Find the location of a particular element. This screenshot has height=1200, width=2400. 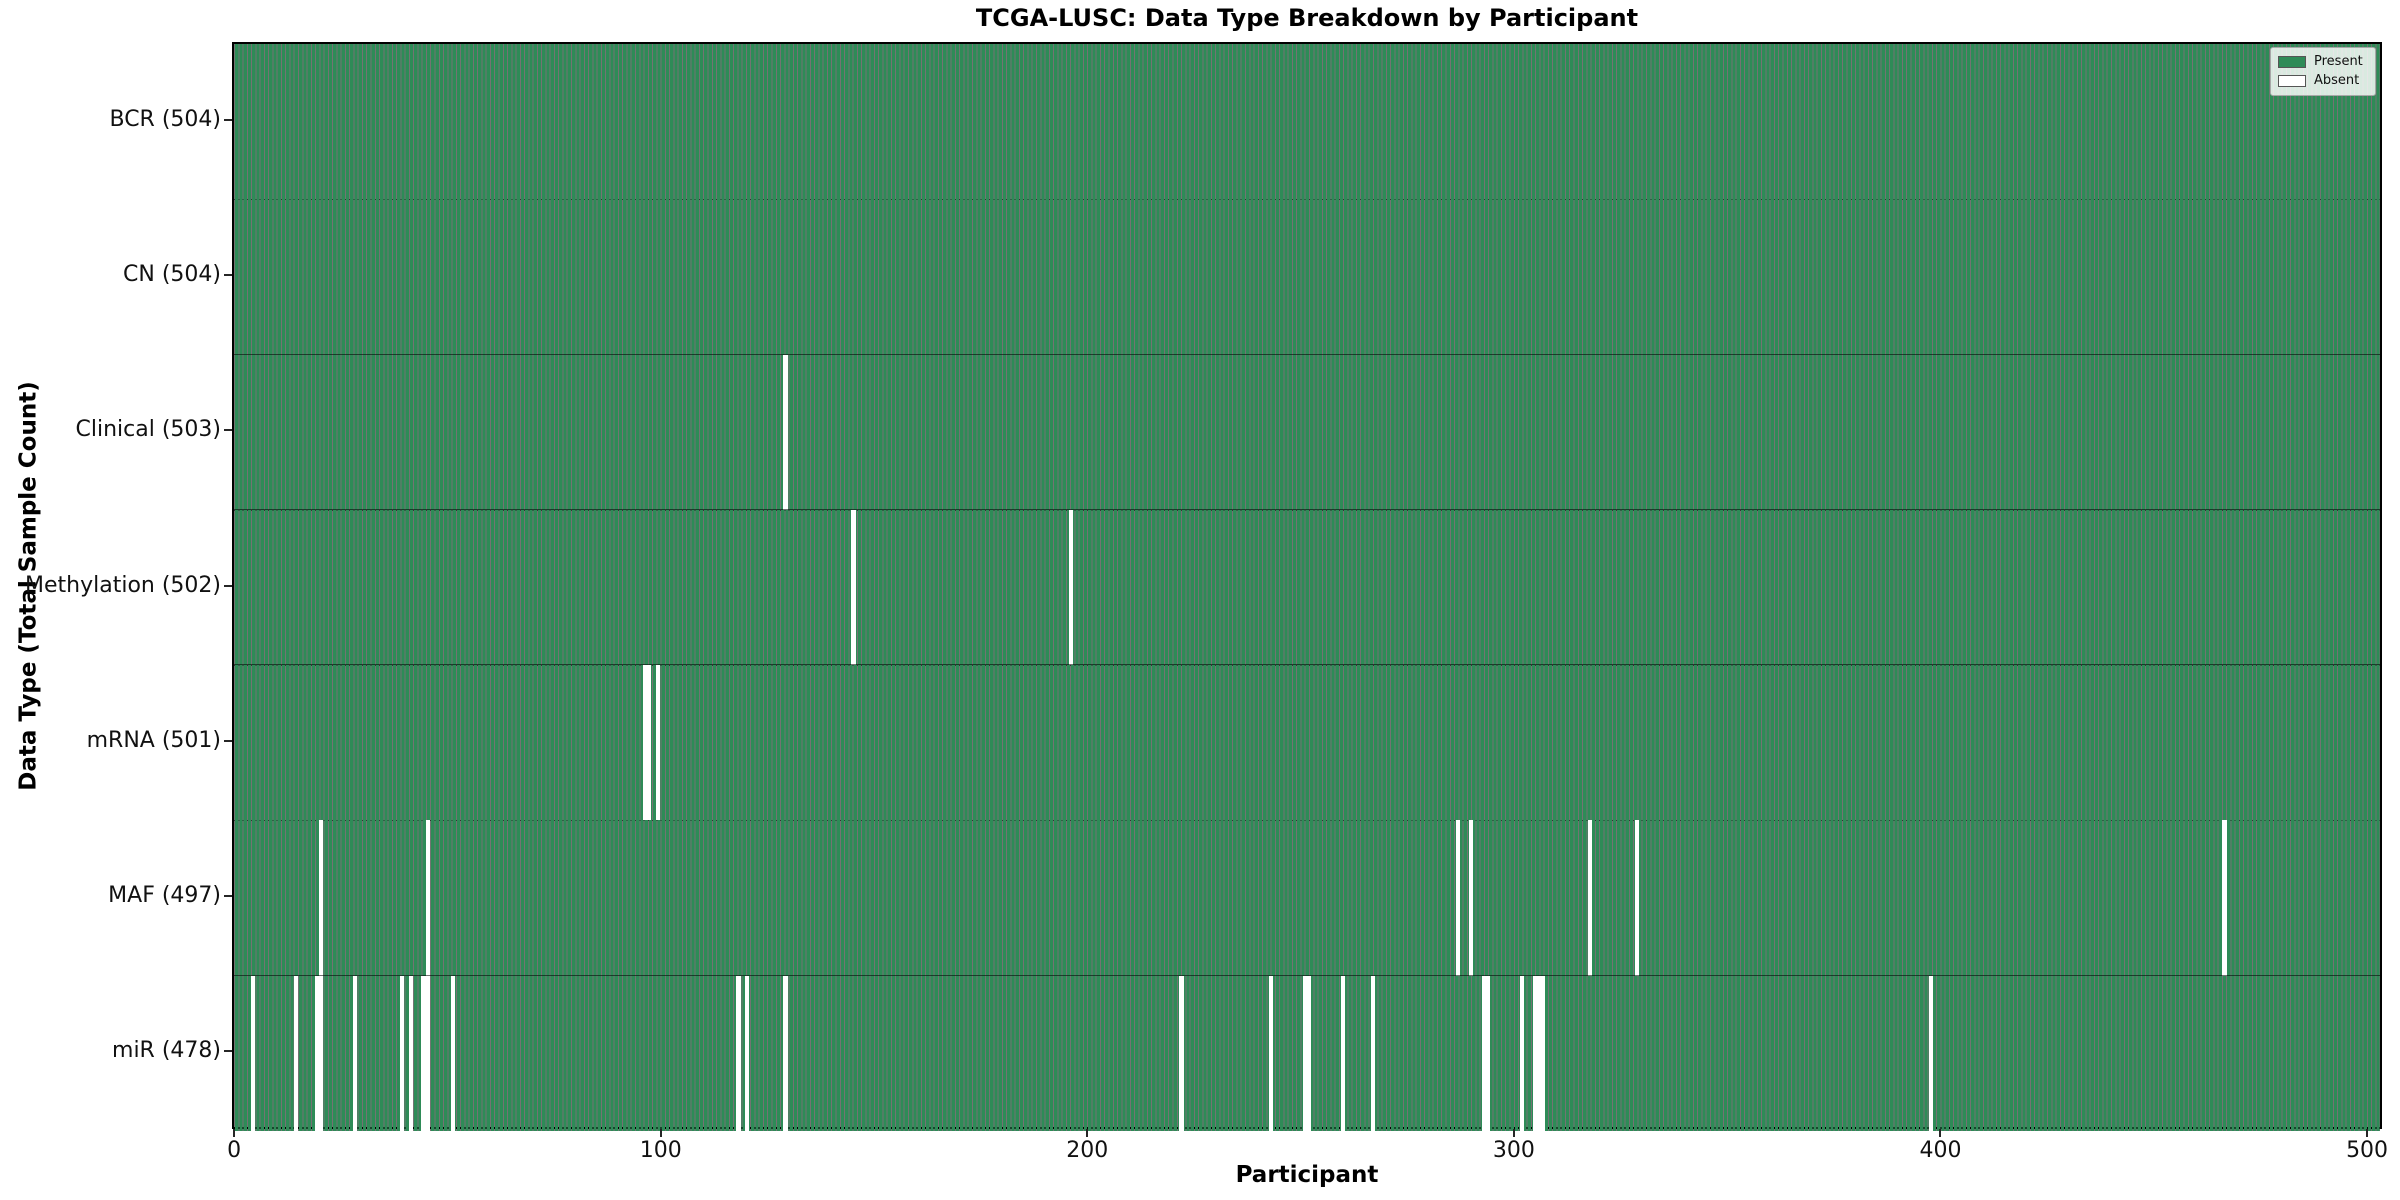

legend-entry-present: Present is located at coordinates (2323, 61).